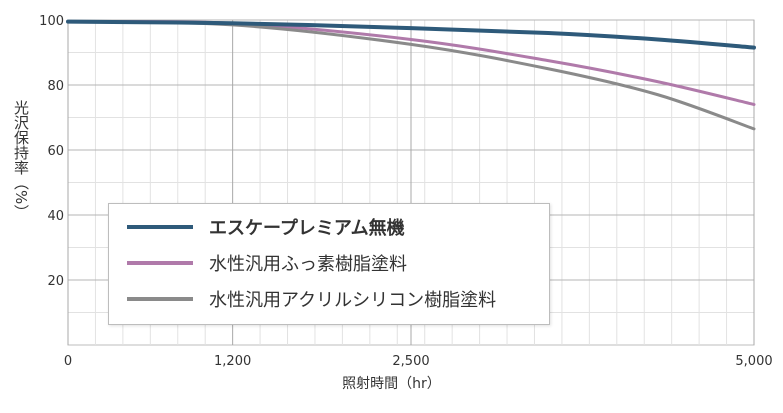  Describe the element at coordinates (55, 216) in the screenshot. I see `y-tick-label: 40` at that location.